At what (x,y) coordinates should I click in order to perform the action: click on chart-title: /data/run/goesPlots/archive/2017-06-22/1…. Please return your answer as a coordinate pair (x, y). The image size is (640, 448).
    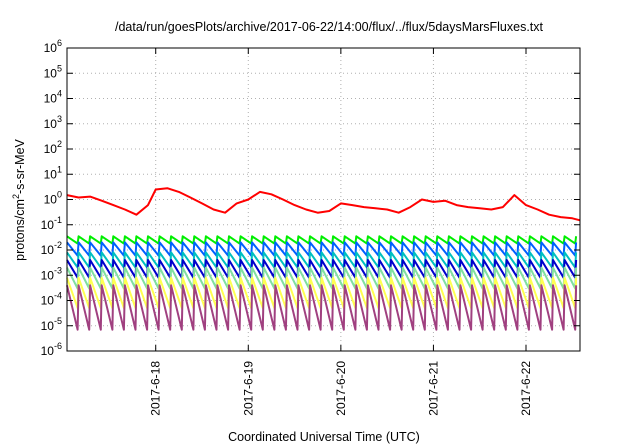
    Looking at the image, I should click on (329, 27).